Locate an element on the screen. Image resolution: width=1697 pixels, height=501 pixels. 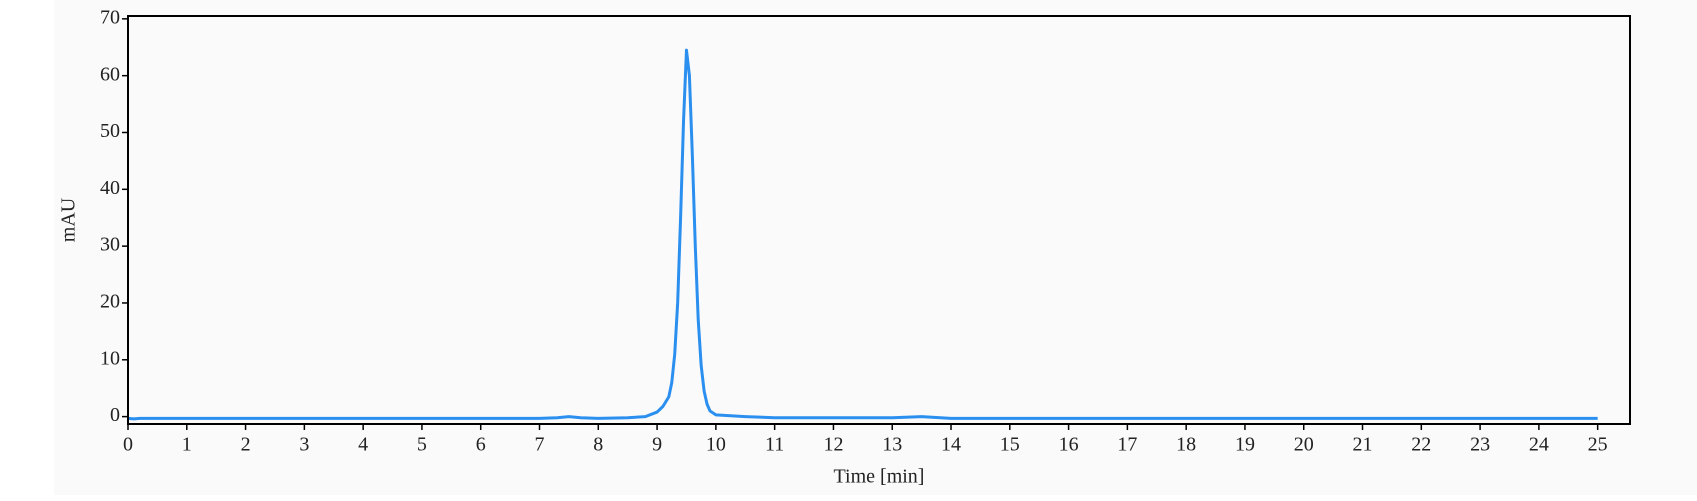
y-tick-label: 60 is located at coordinates (110, 74).